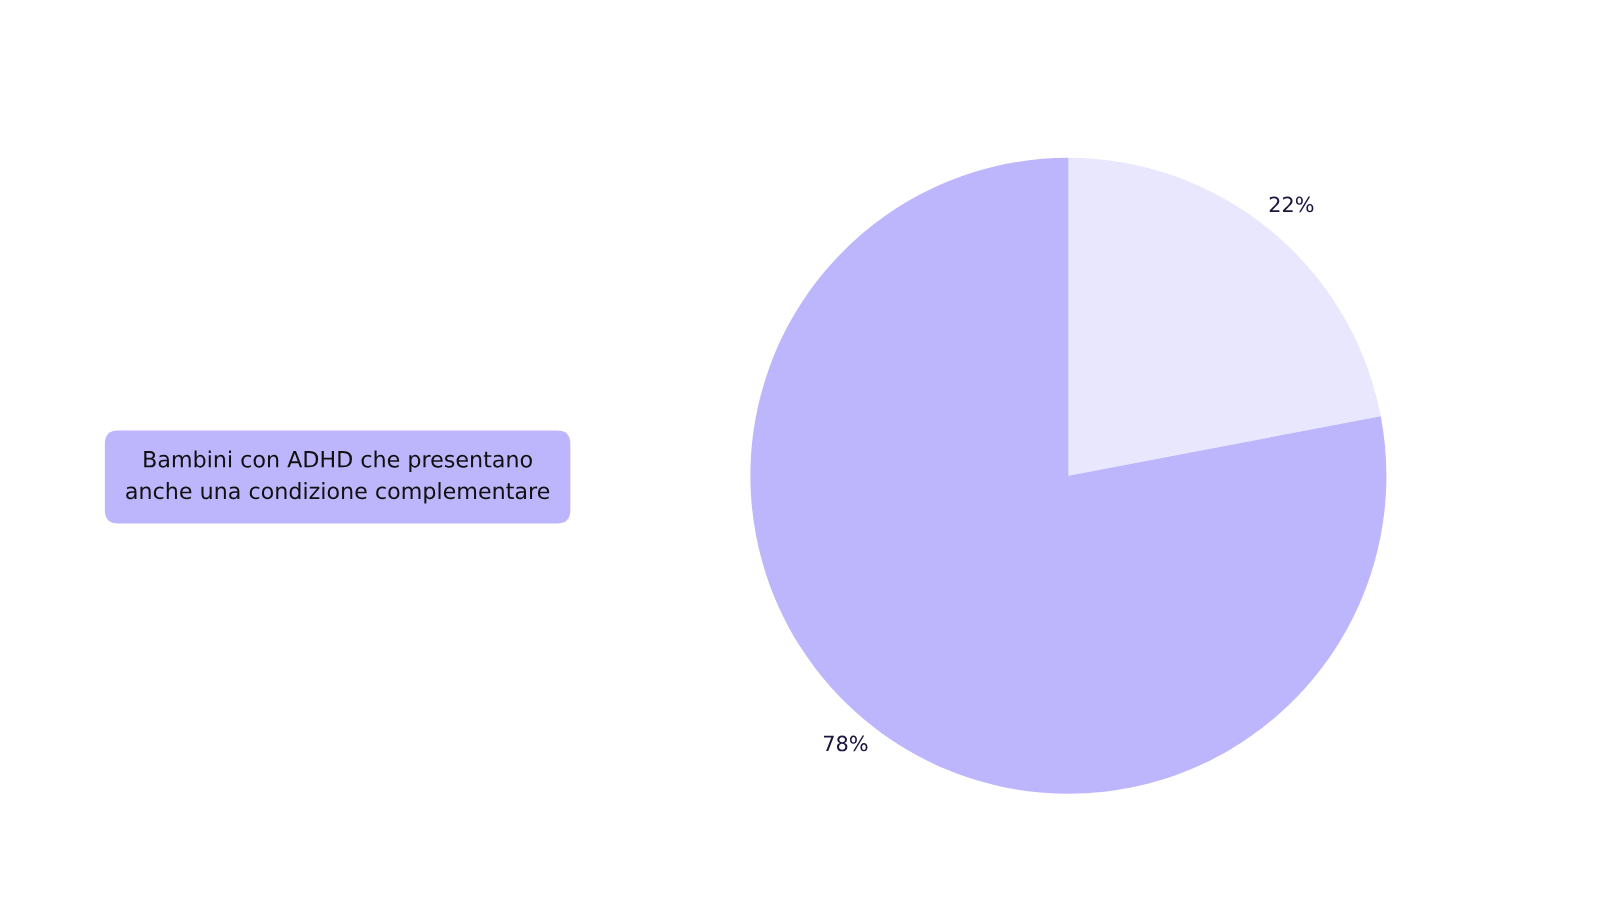  I want to click on data-label: 22%, so click(1291, 204).